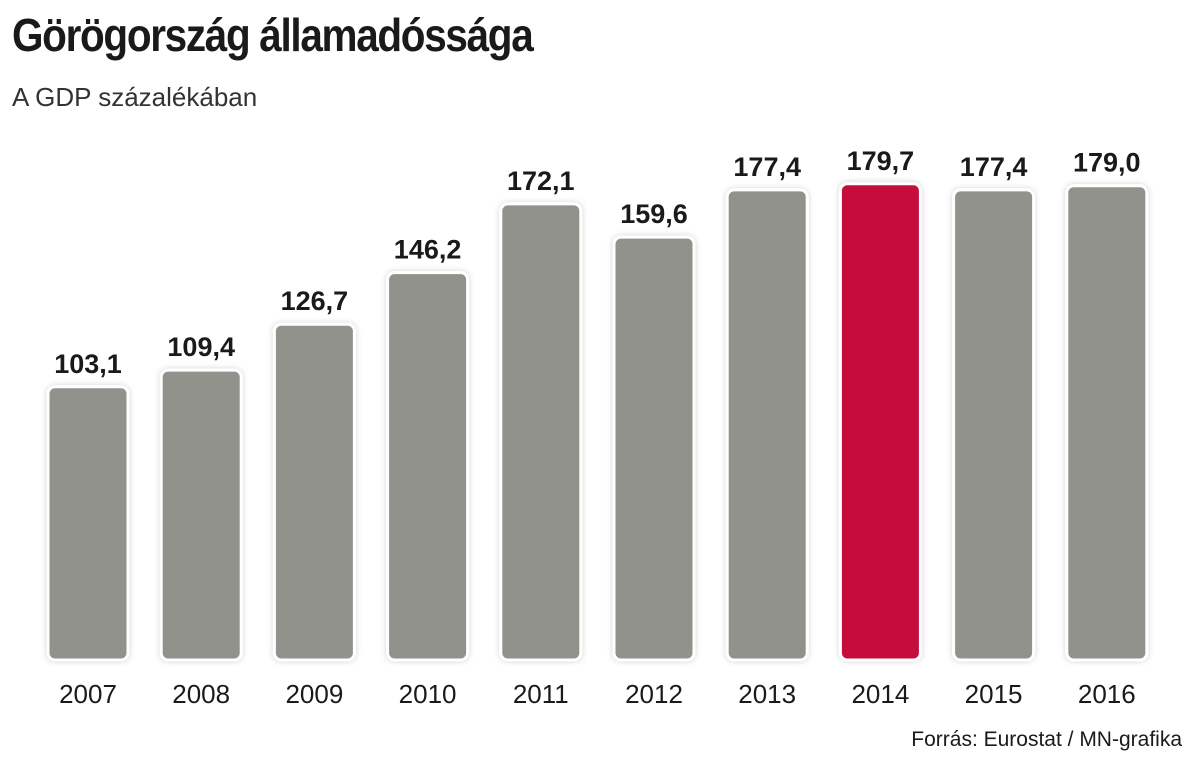 The width and height of the screenshot is (1200, 760). Describe the element at coordinates (428, 694) in the screenshot. I see `category-label-2010: 2010` at that location.